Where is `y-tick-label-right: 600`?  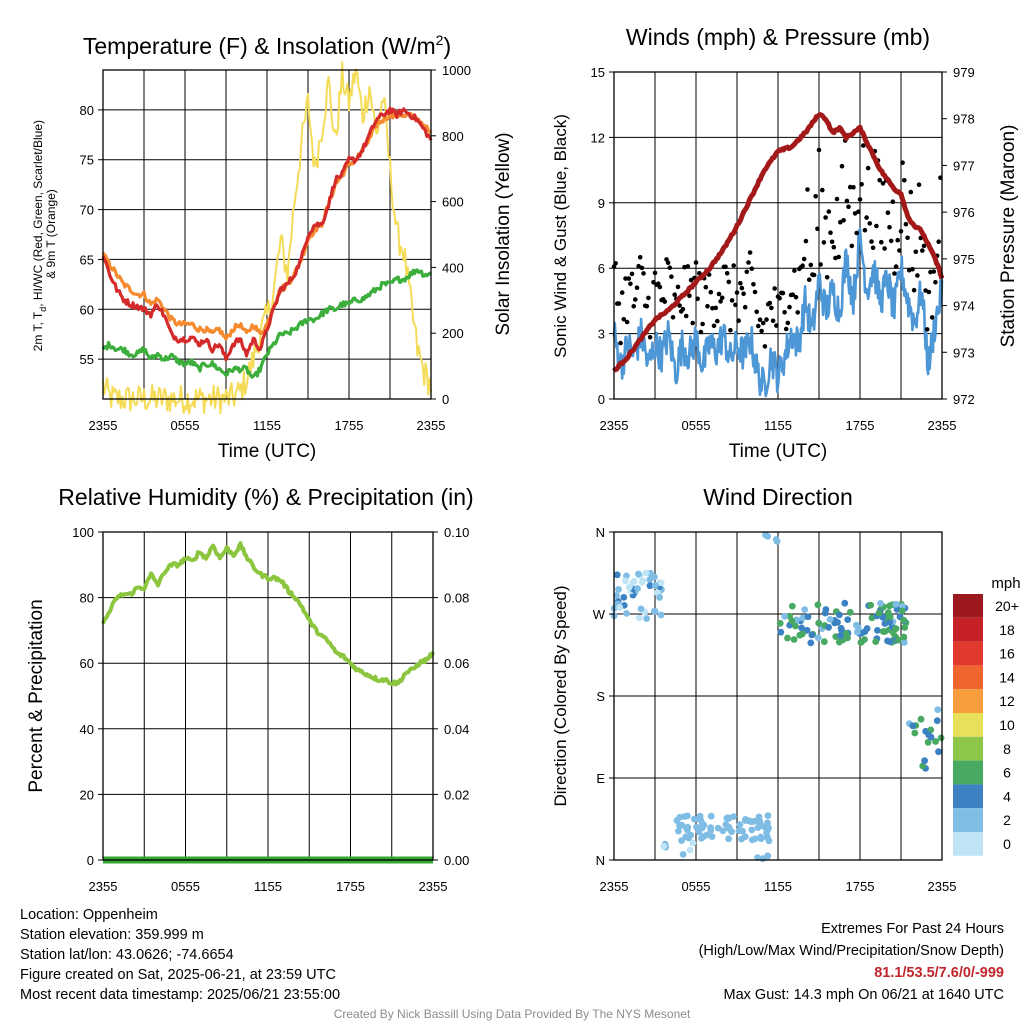 y-tick-label-right: 600 is located at coordinates (453, 202).